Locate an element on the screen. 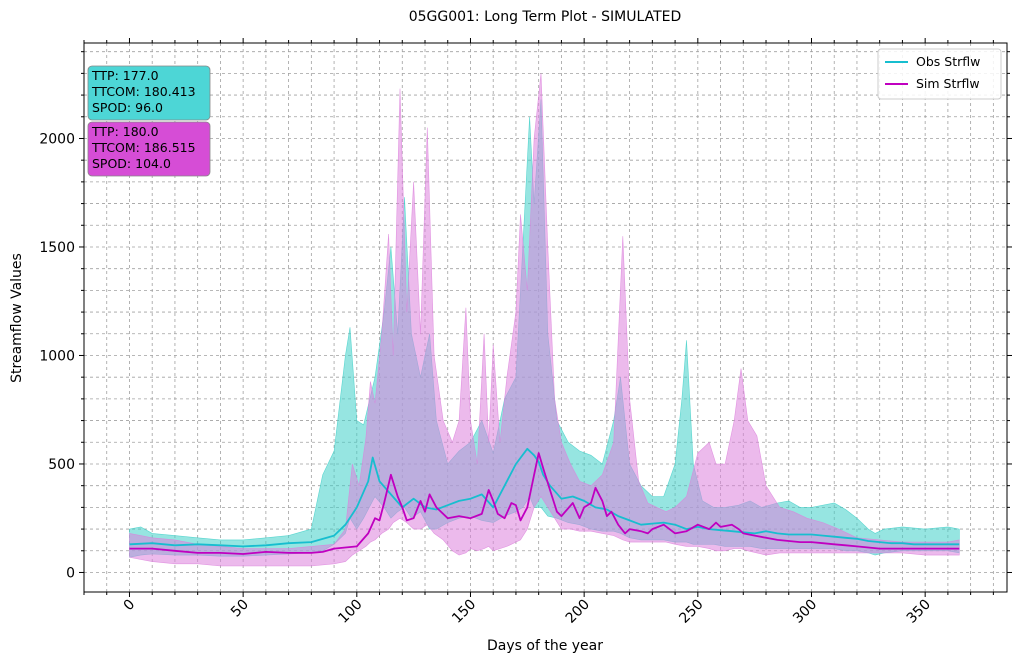  legend-box is located at coordinates (939, 74).